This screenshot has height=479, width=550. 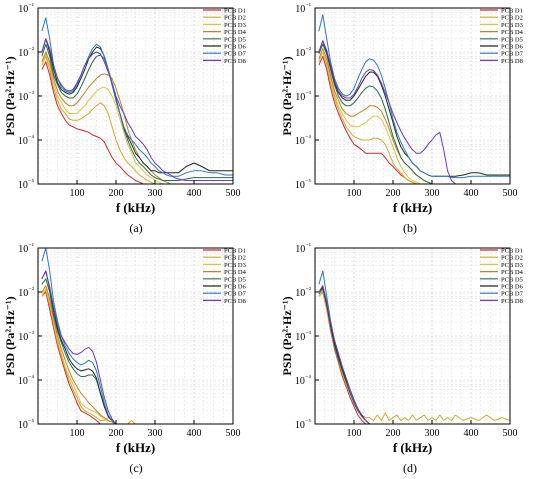 What do you see at coordinates (135, 468) in the screenshot?
I see `panel-label: (c)` at bounding box center [135, 468].